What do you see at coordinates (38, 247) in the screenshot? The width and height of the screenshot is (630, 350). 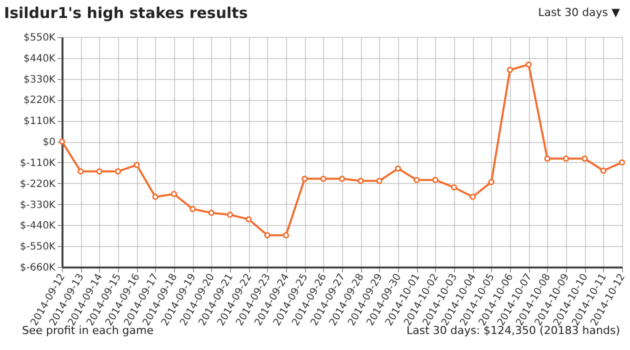 I see `y-tick-label: $-550K` at bounding box center [38, 247].